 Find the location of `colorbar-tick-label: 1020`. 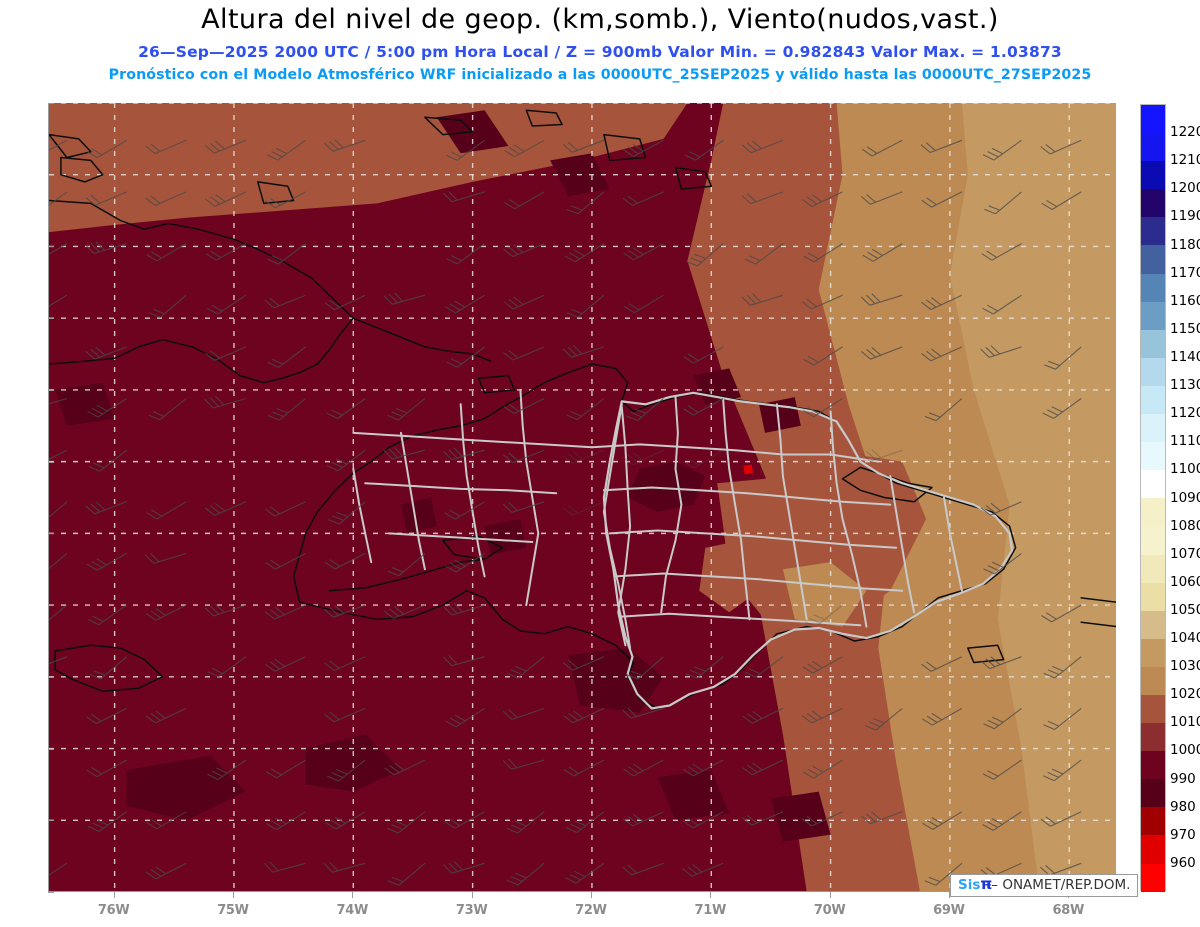

colorbar-tick-label: 1020 is located at coordinates (1185, 694).